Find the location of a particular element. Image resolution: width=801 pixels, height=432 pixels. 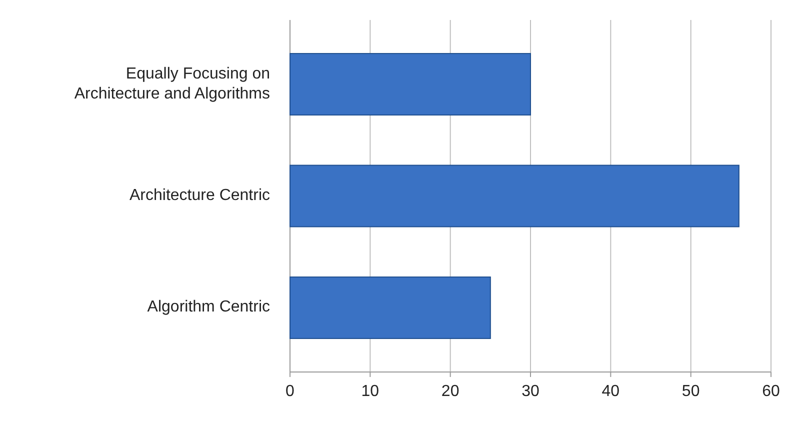

x-tick-label: 20 is located at coordinates (450, 391).